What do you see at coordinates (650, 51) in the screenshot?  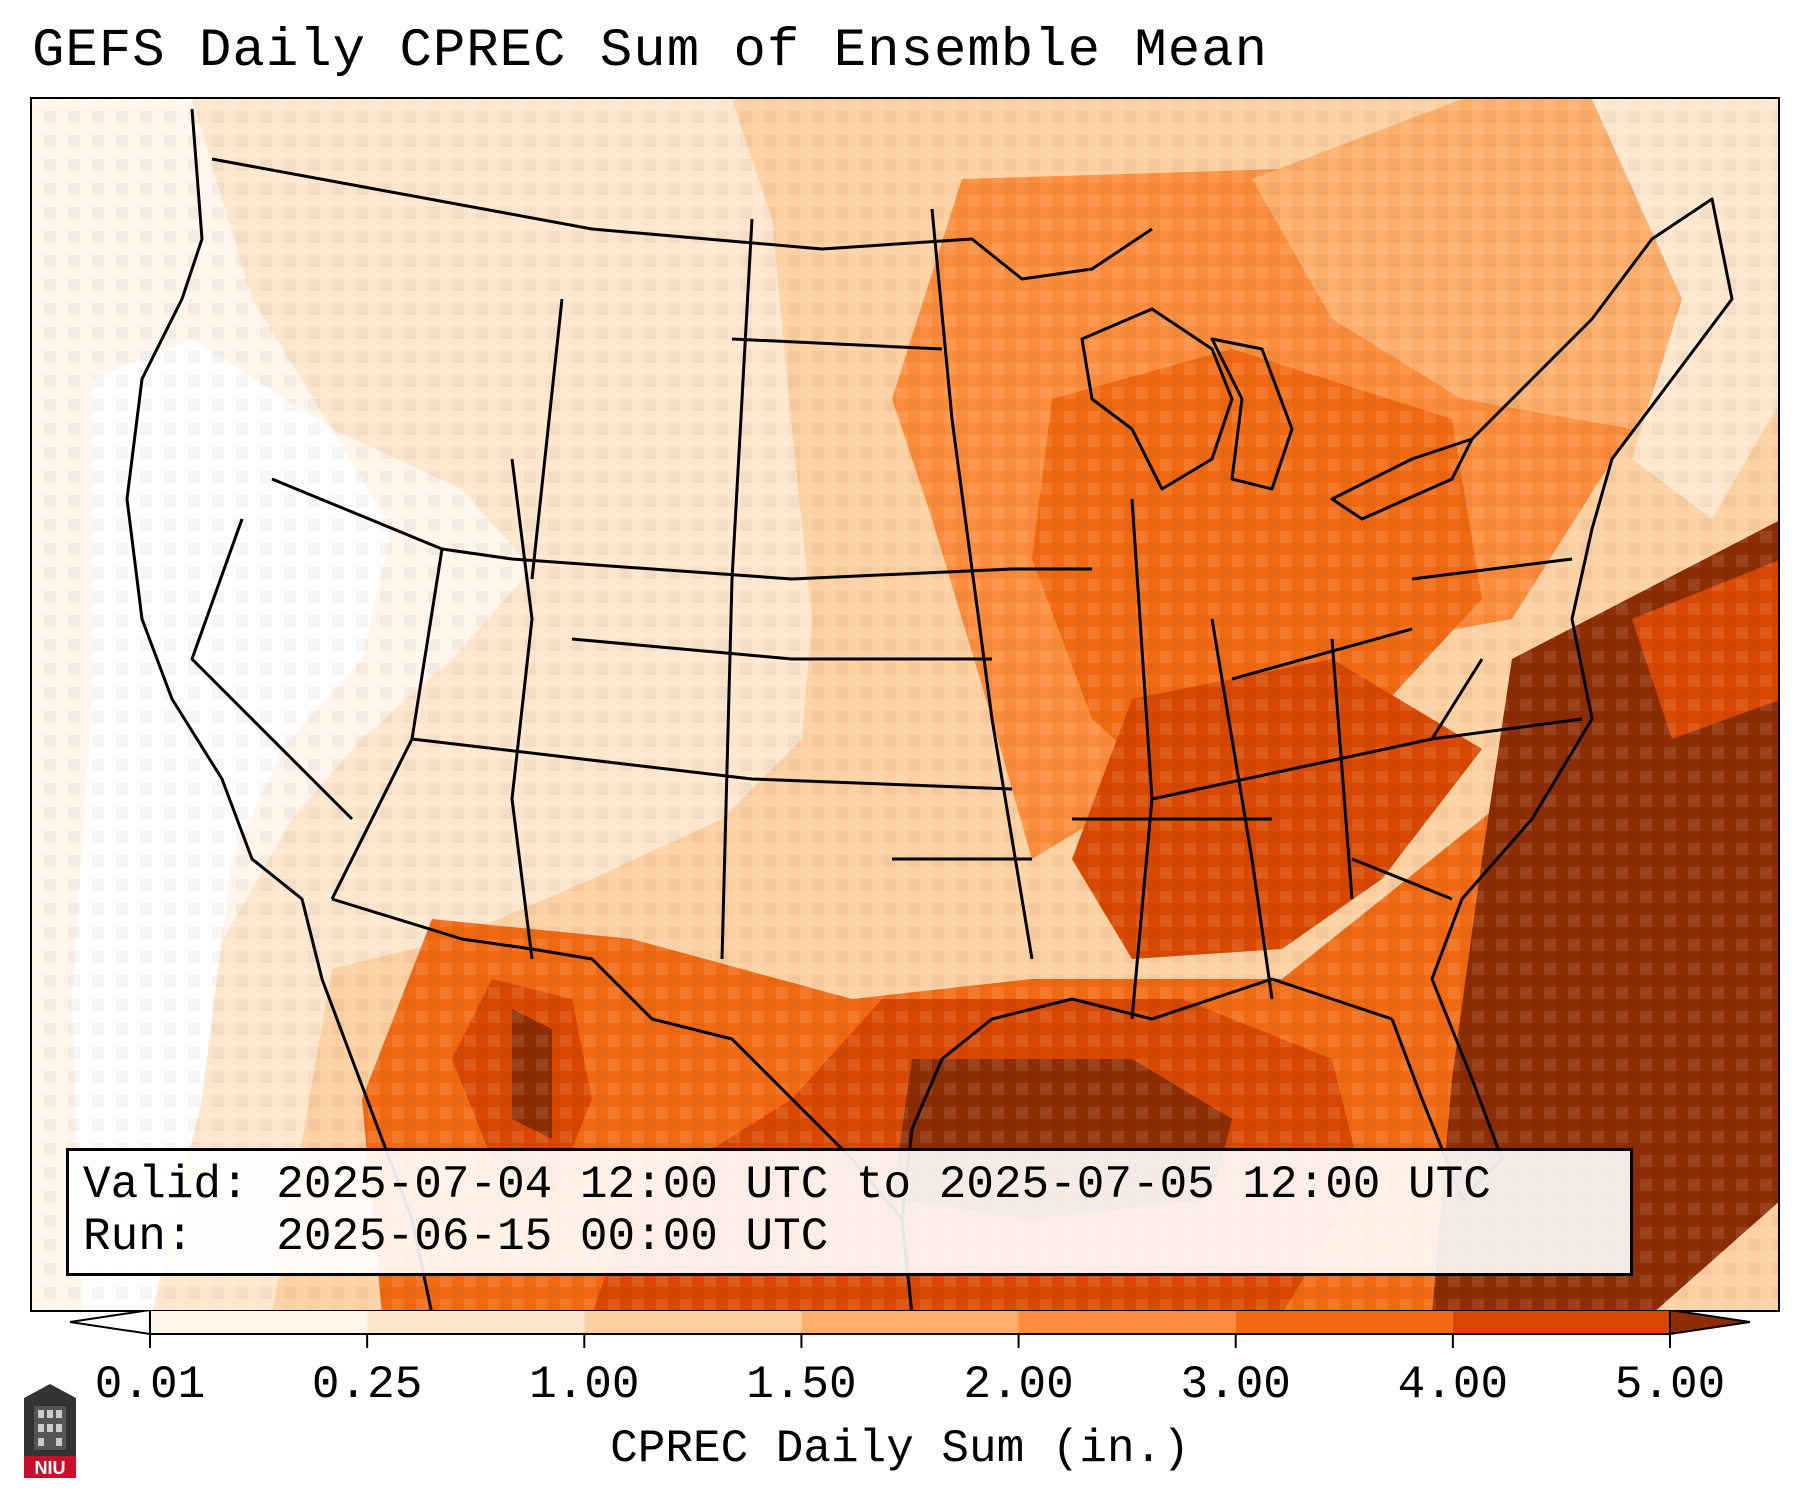 I see `chart-title: GEFS Daily CPREC Sum of Ensemble Mean` at bounding box center [650, 51].